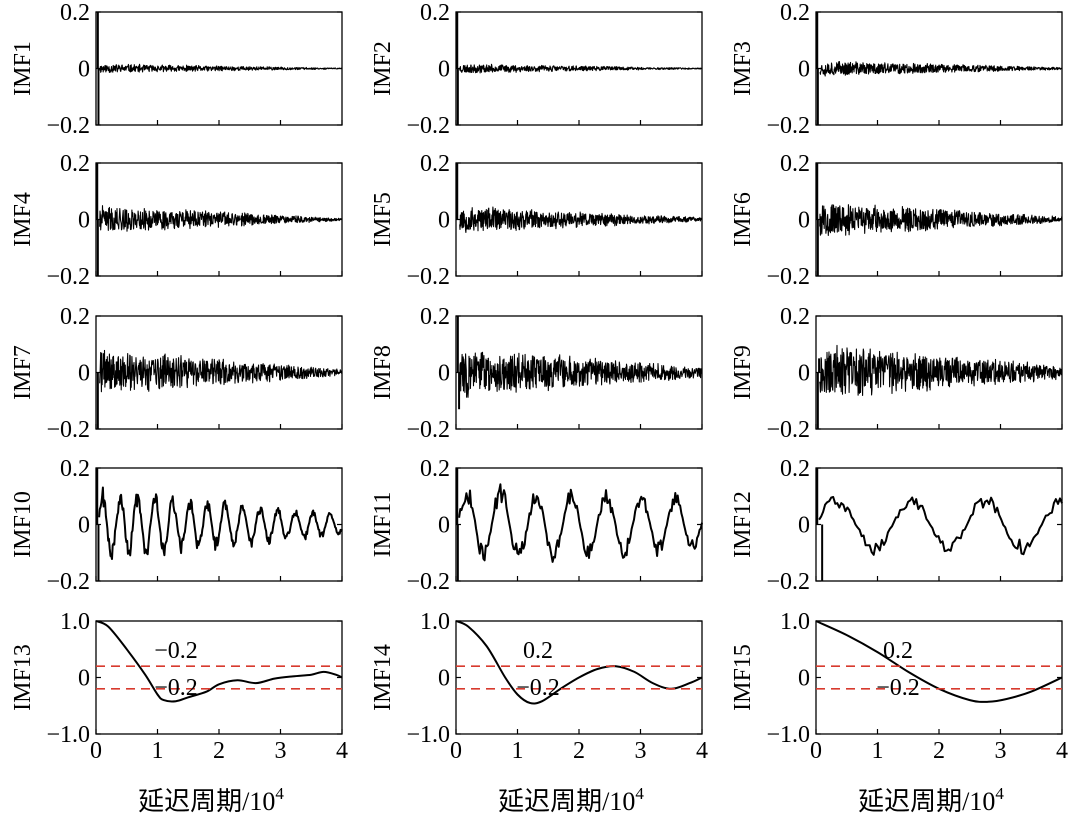 This screenshot has width=1070, height=818. Describe the element at coordinates (23, 524) in the screenshot. I see `imf-label: IMF10` at that location.